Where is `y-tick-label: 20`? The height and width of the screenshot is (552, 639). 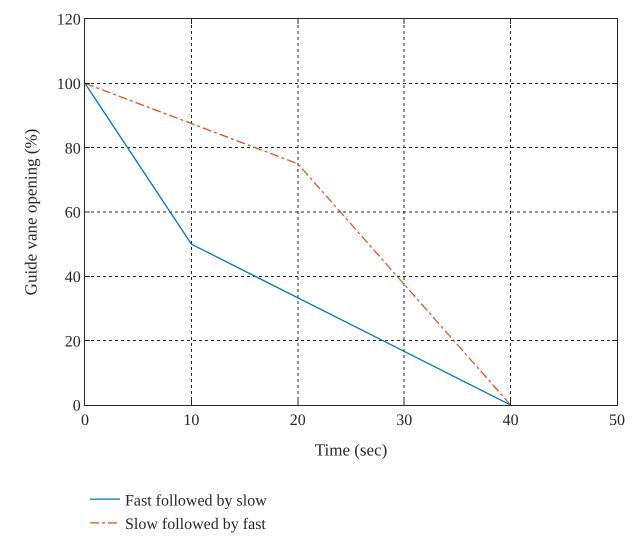
y-tick-label: 20 is located at coordinates (72, 341).